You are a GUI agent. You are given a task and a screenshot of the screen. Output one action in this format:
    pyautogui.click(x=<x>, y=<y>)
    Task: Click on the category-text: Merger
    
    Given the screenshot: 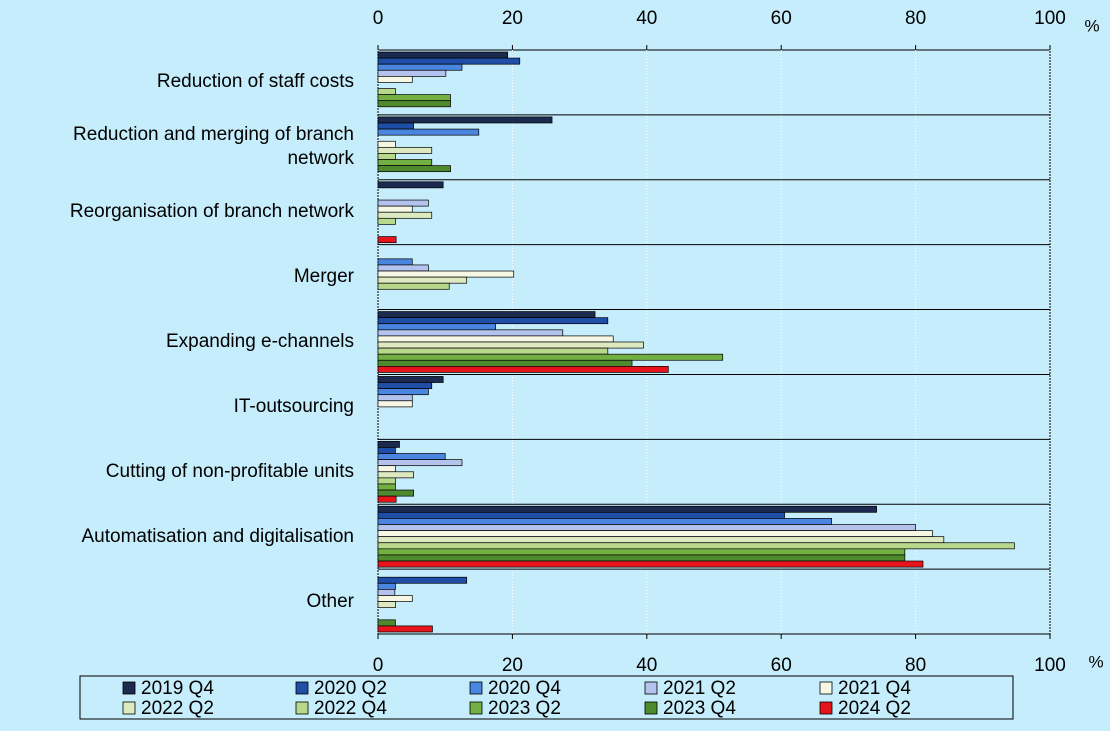 What is the action you would take?
    pyautogui.click(x=323, y=277)
    